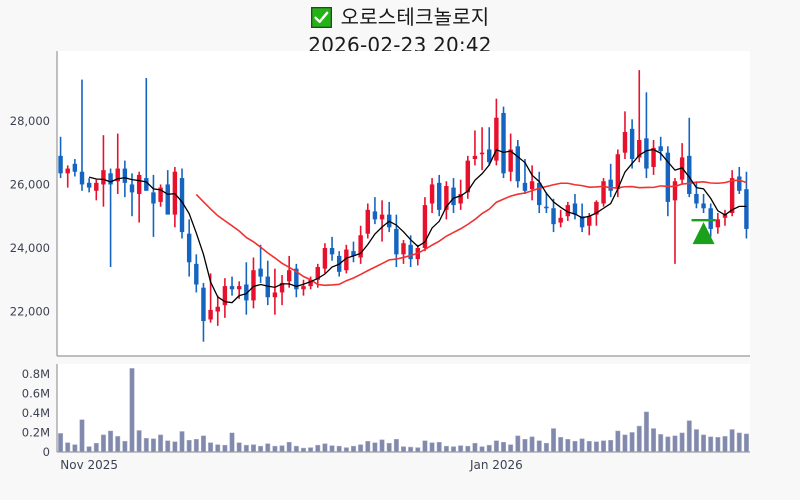 This screenshot has height=500, width=800. I want to click on x-tick-label: Nov 2025, so click(89, 465).